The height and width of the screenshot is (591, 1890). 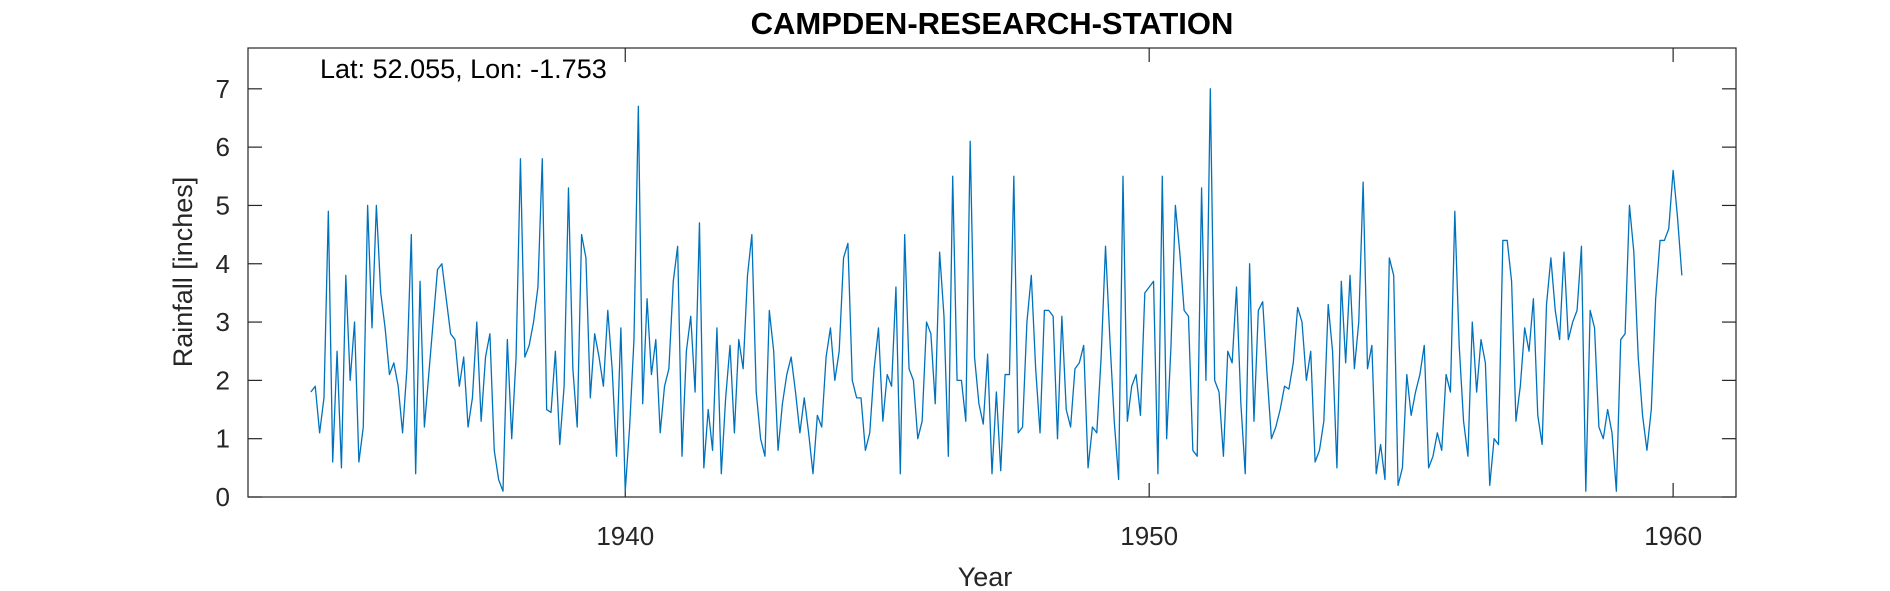 I want to click on y-tick-label: 0, so click(x=223, y=497).